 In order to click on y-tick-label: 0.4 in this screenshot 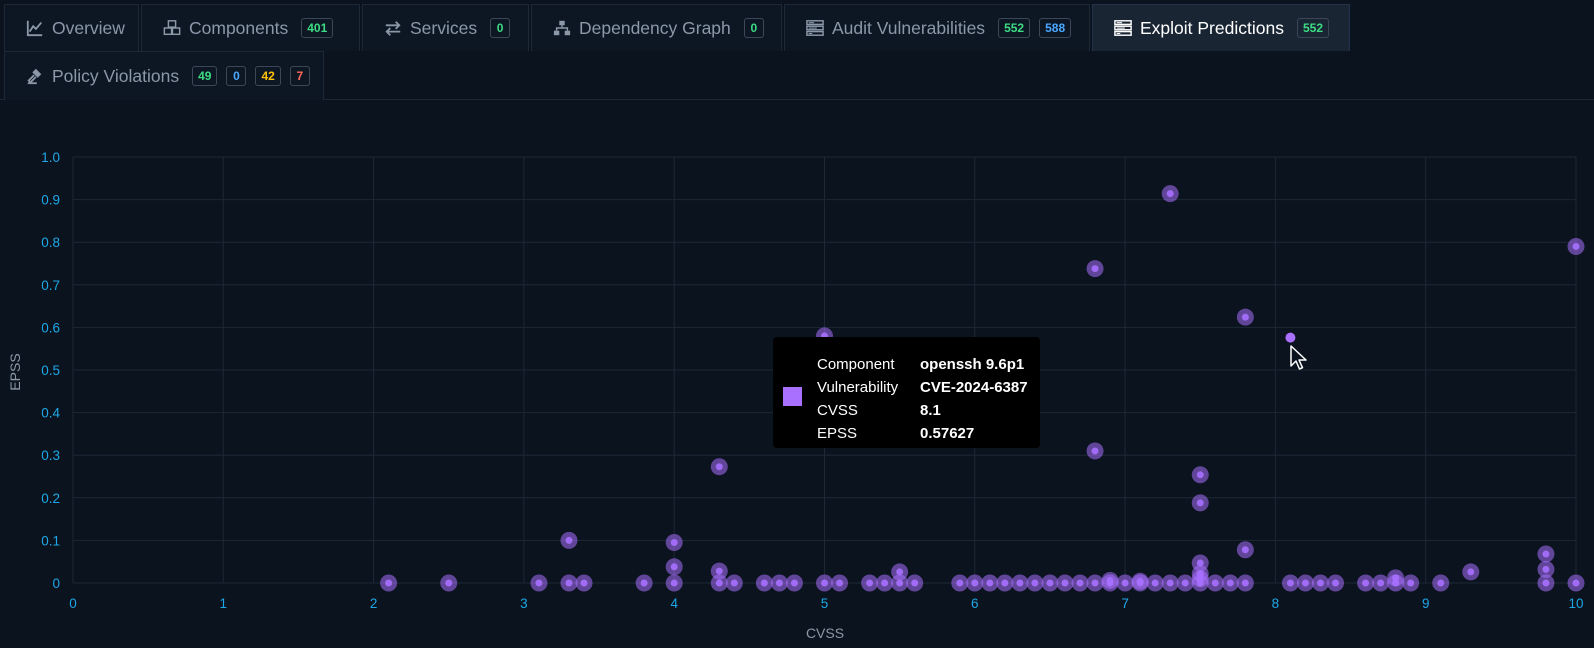, I will do `click(50, 413)`.